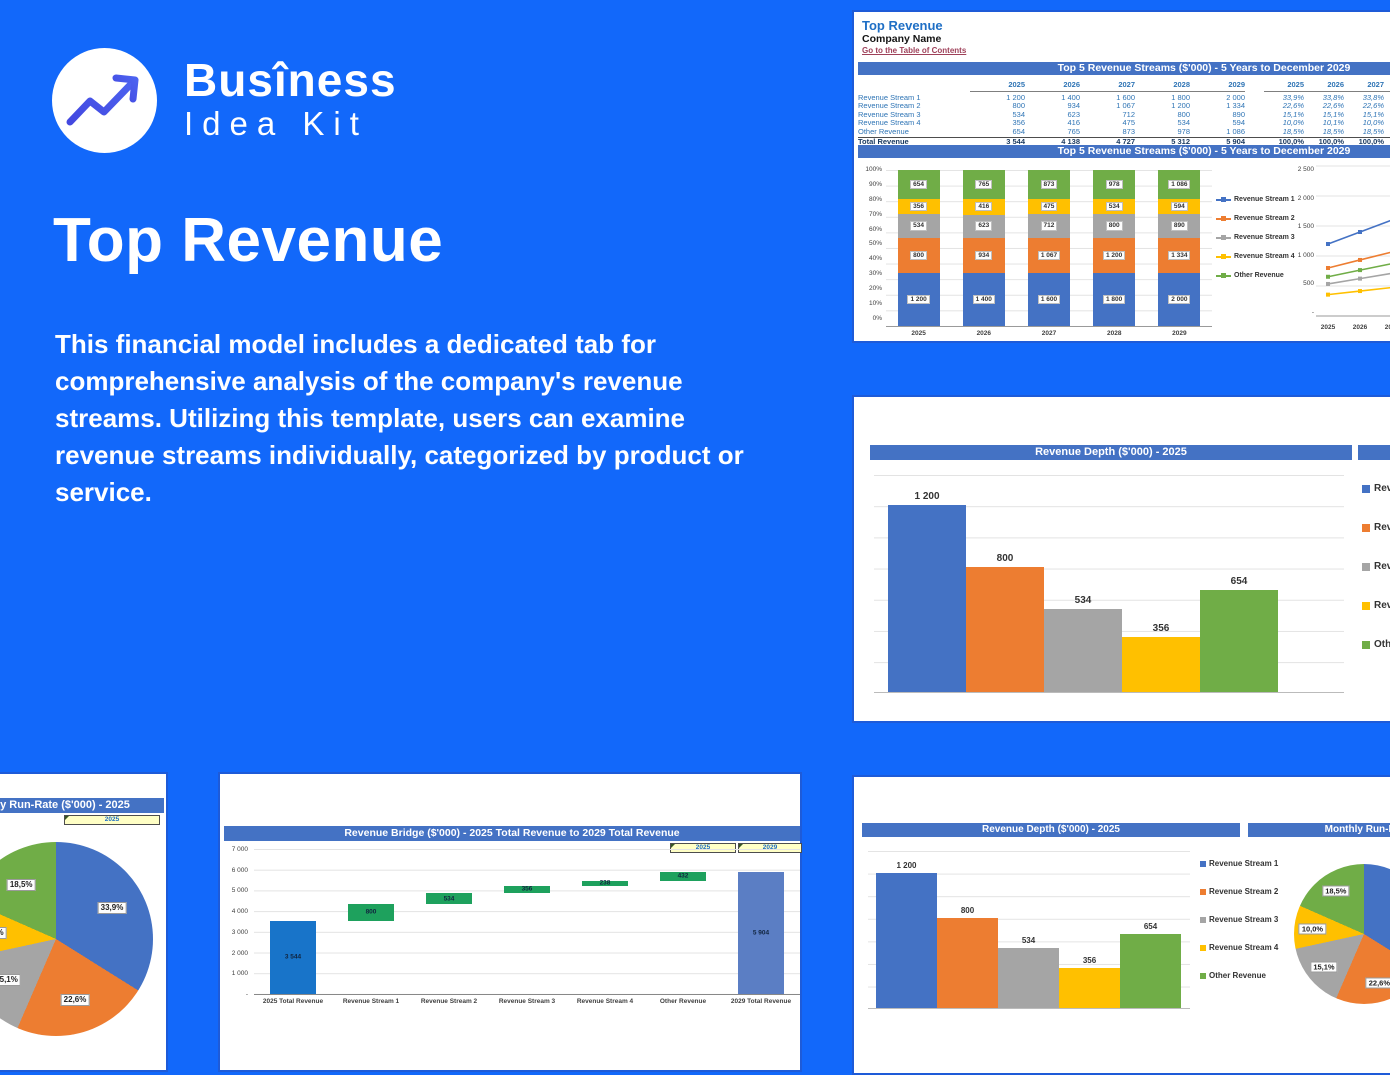  Describe the element at coordinates (1308, 284) in the screenshot. I see `y-tick-label: 500` at that location.